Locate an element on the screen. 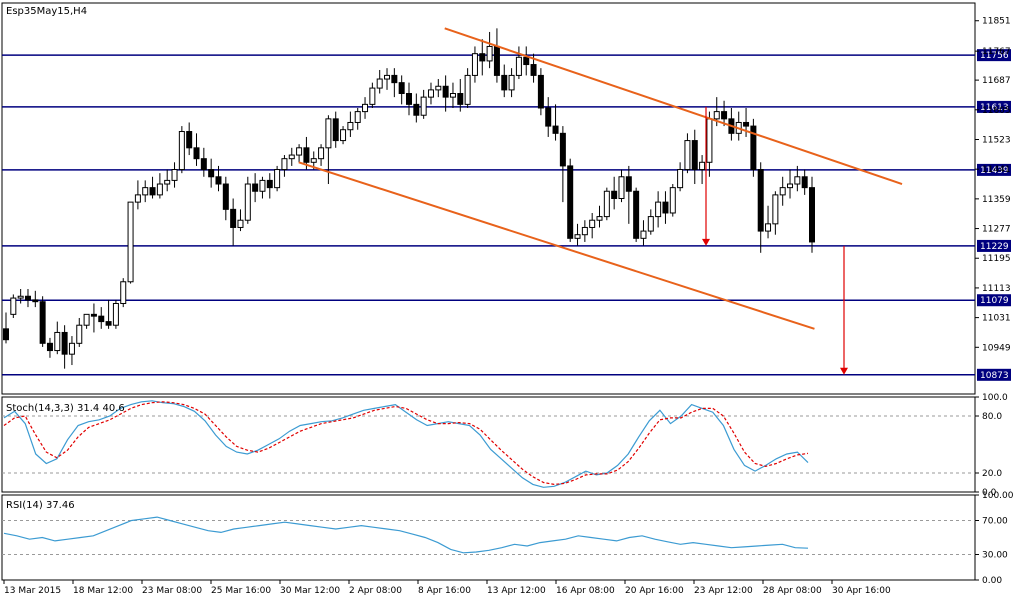 Image resolution: width=1024 pixels, height=600 pixels. level-tag-label: 11229 is located at coordinates (994, 247).